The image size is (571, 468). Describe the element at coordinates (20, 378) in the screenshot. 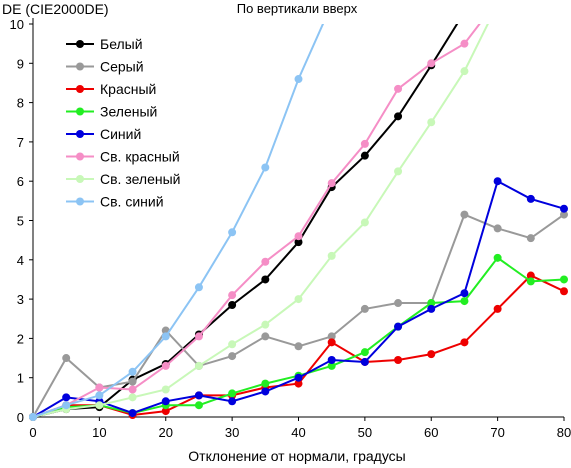

I see `y-tick-label: 1` at that location.